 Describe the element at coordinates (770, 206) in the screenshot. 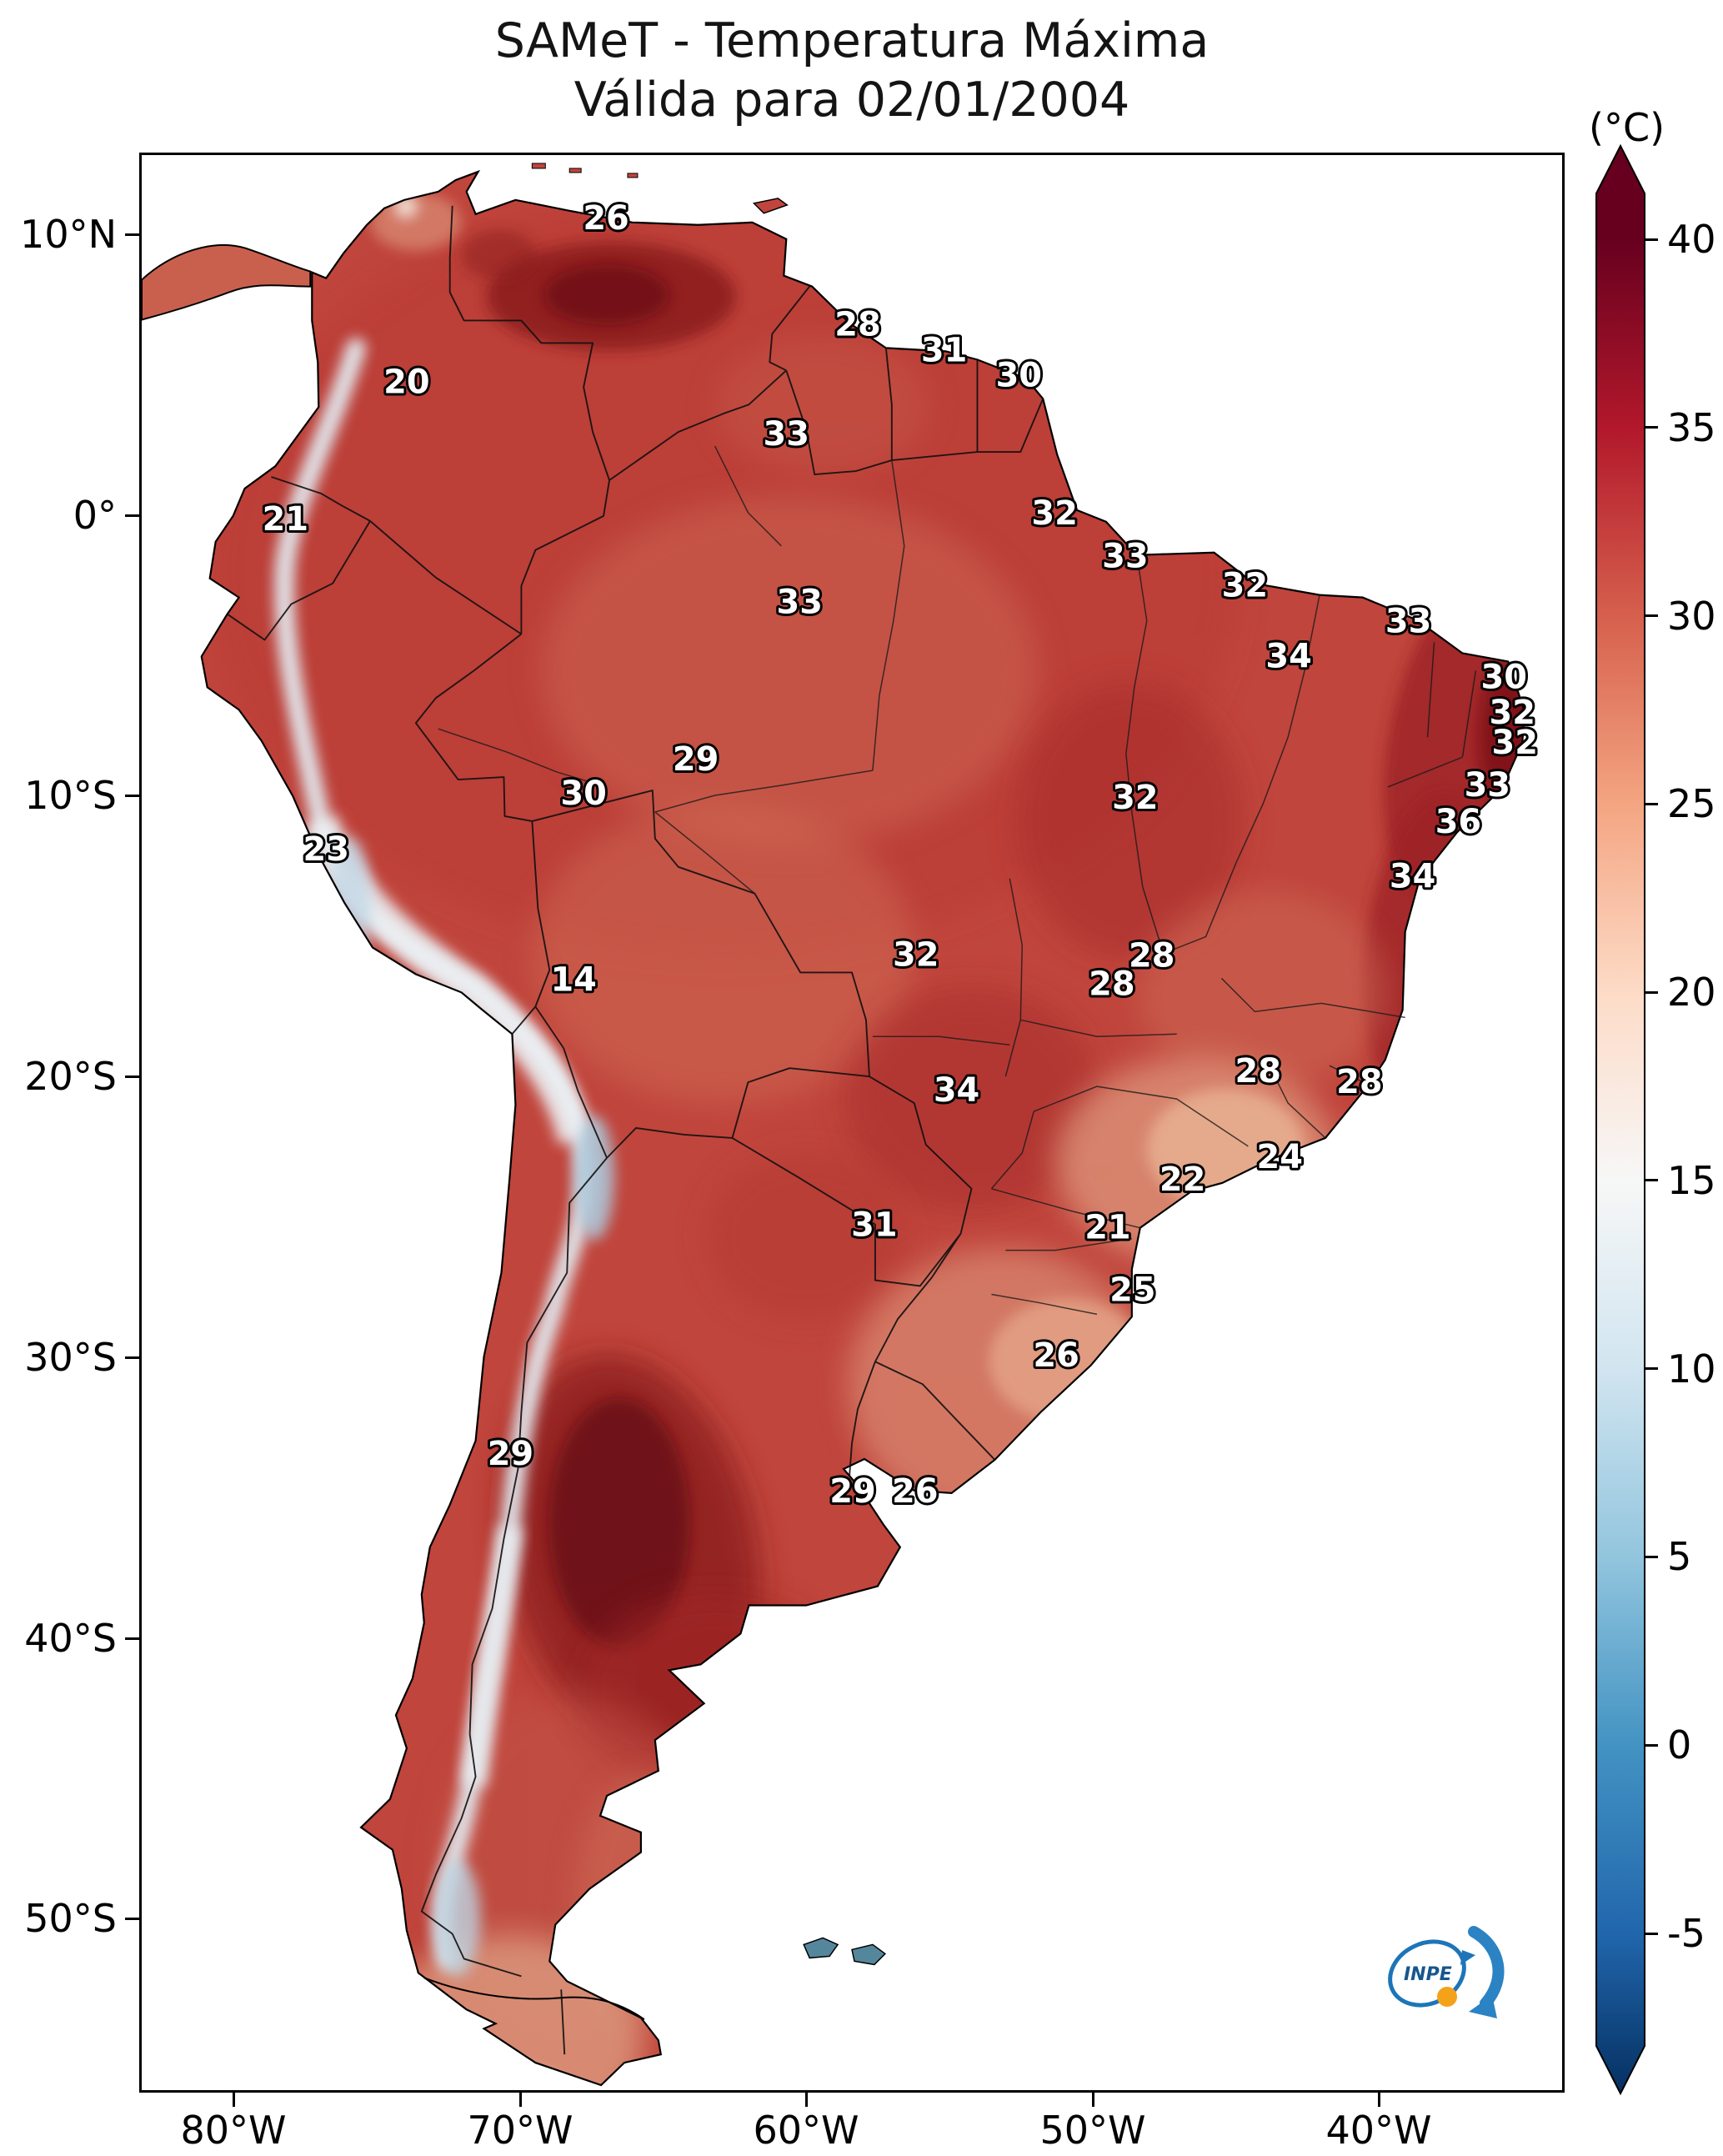

I see `trinidad-island` at that location.